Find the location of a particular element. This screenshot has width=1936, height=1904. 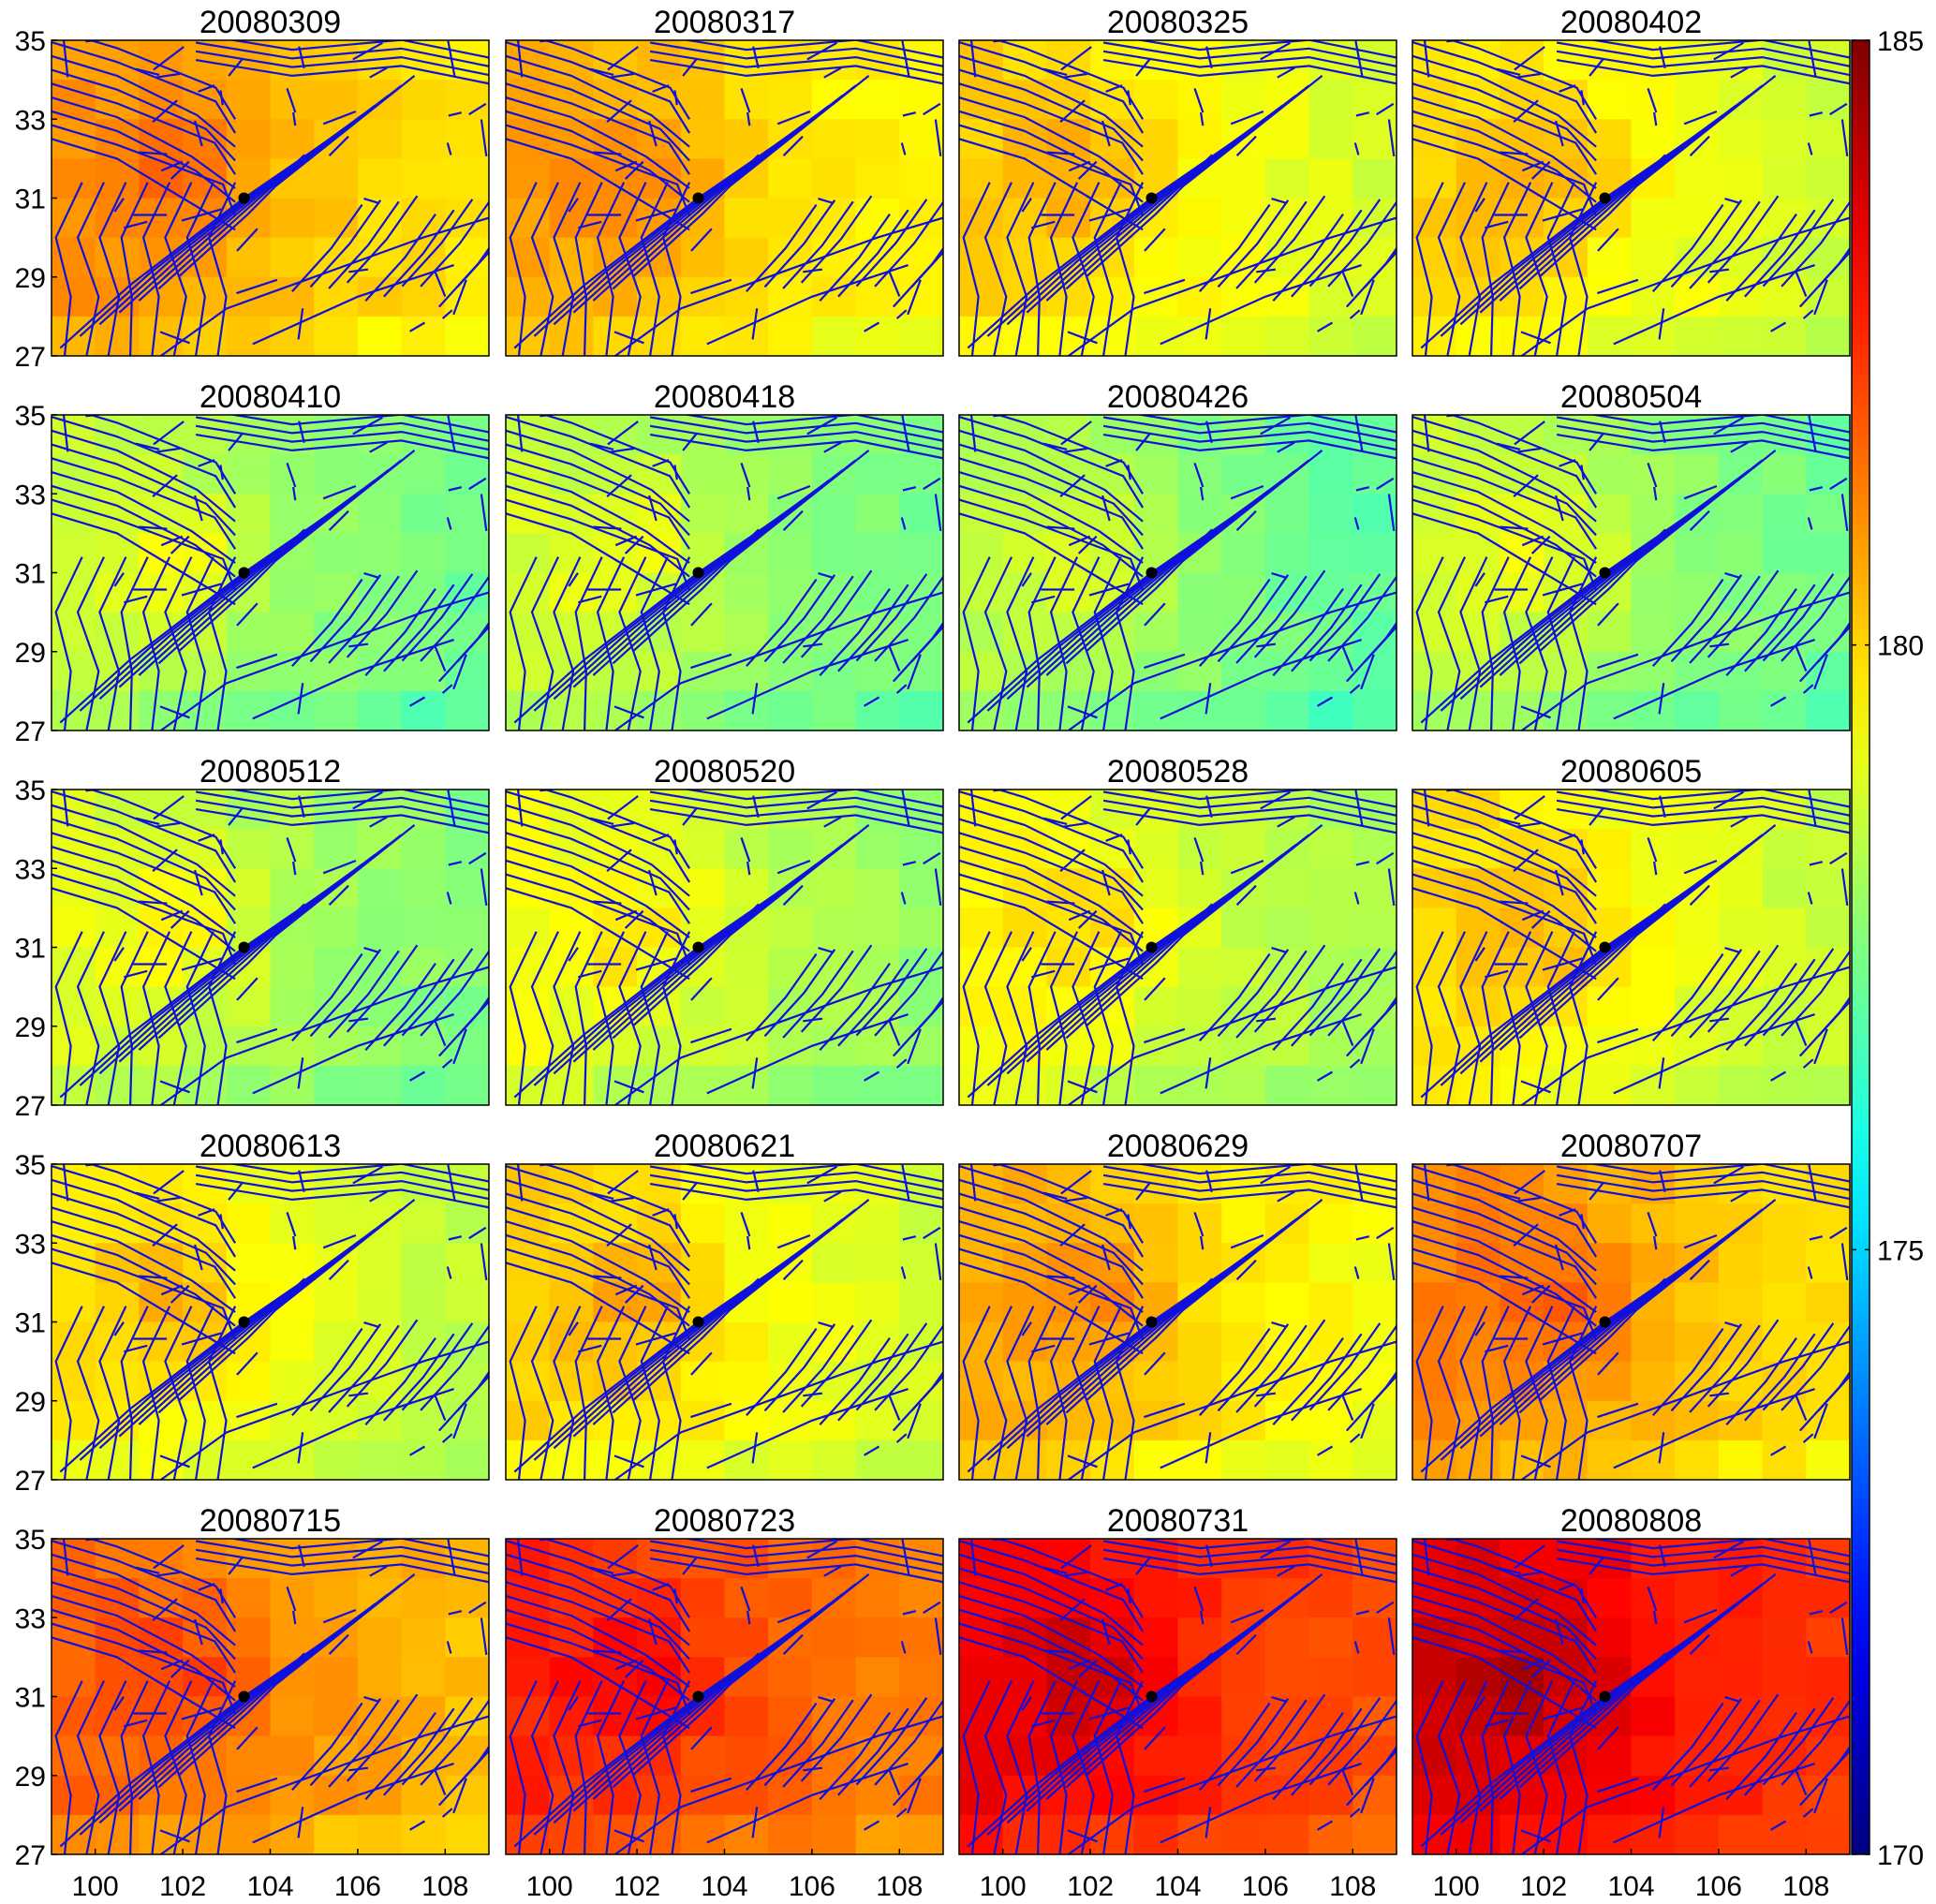

y-tick-label: 29 is located at coordinates (31, 279).